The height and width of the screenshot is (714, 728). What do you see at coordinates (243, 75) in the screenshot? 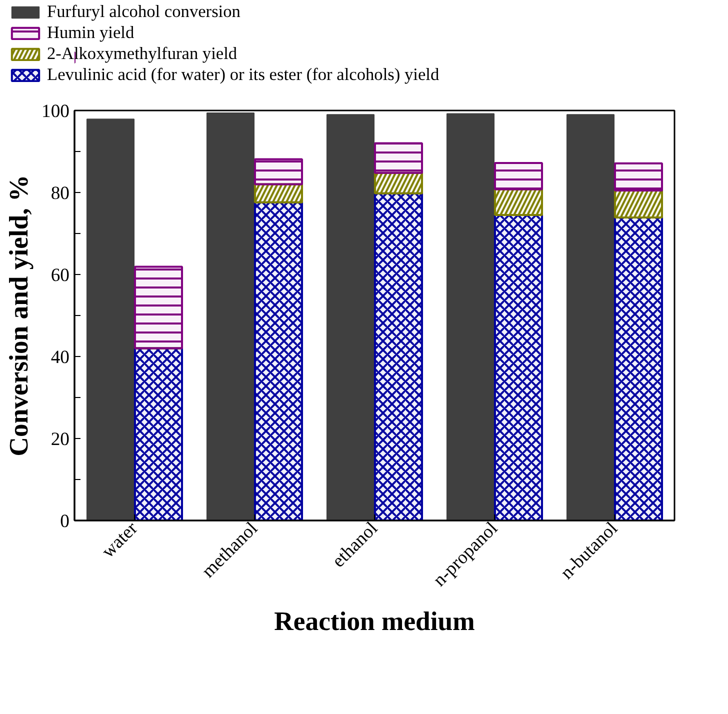
I see `legend-label: Levulinic acid (for water) or its ester (for alcohols) yield` at bounding box center [243, 75].